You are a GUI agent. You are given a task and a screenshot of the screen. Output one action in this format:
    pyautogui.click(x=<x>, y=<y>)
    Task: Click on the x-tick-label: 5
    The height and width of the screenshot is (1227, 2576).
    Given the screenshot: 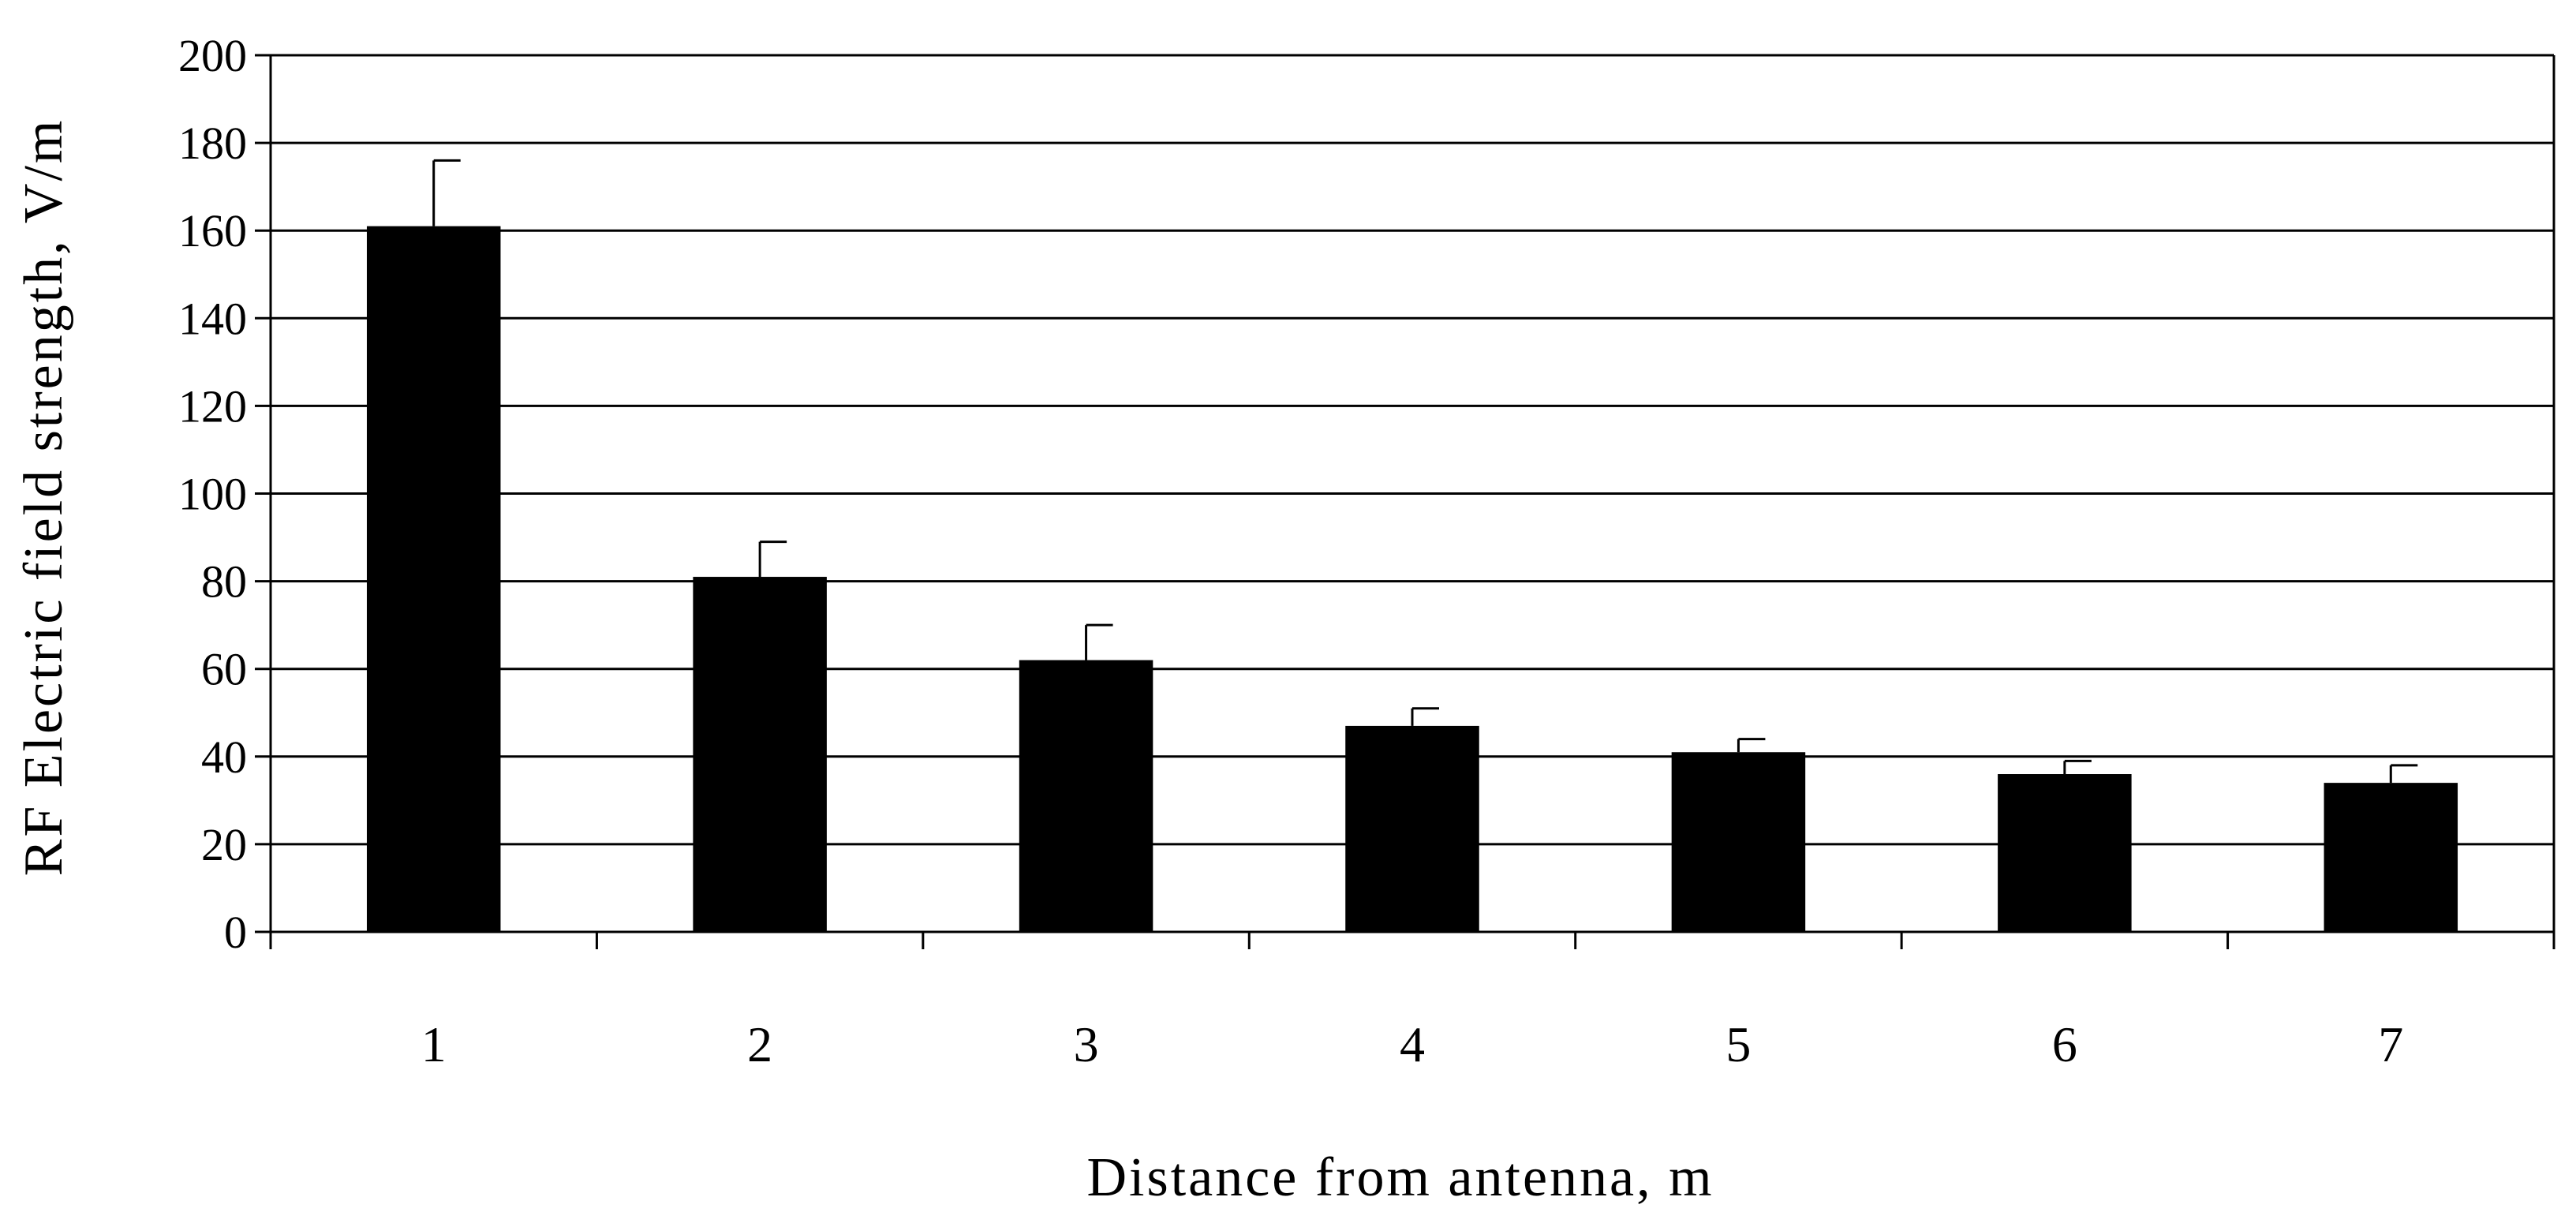 What is the action you would take?
    pyautogui.click(x=1738, y=1044)
    